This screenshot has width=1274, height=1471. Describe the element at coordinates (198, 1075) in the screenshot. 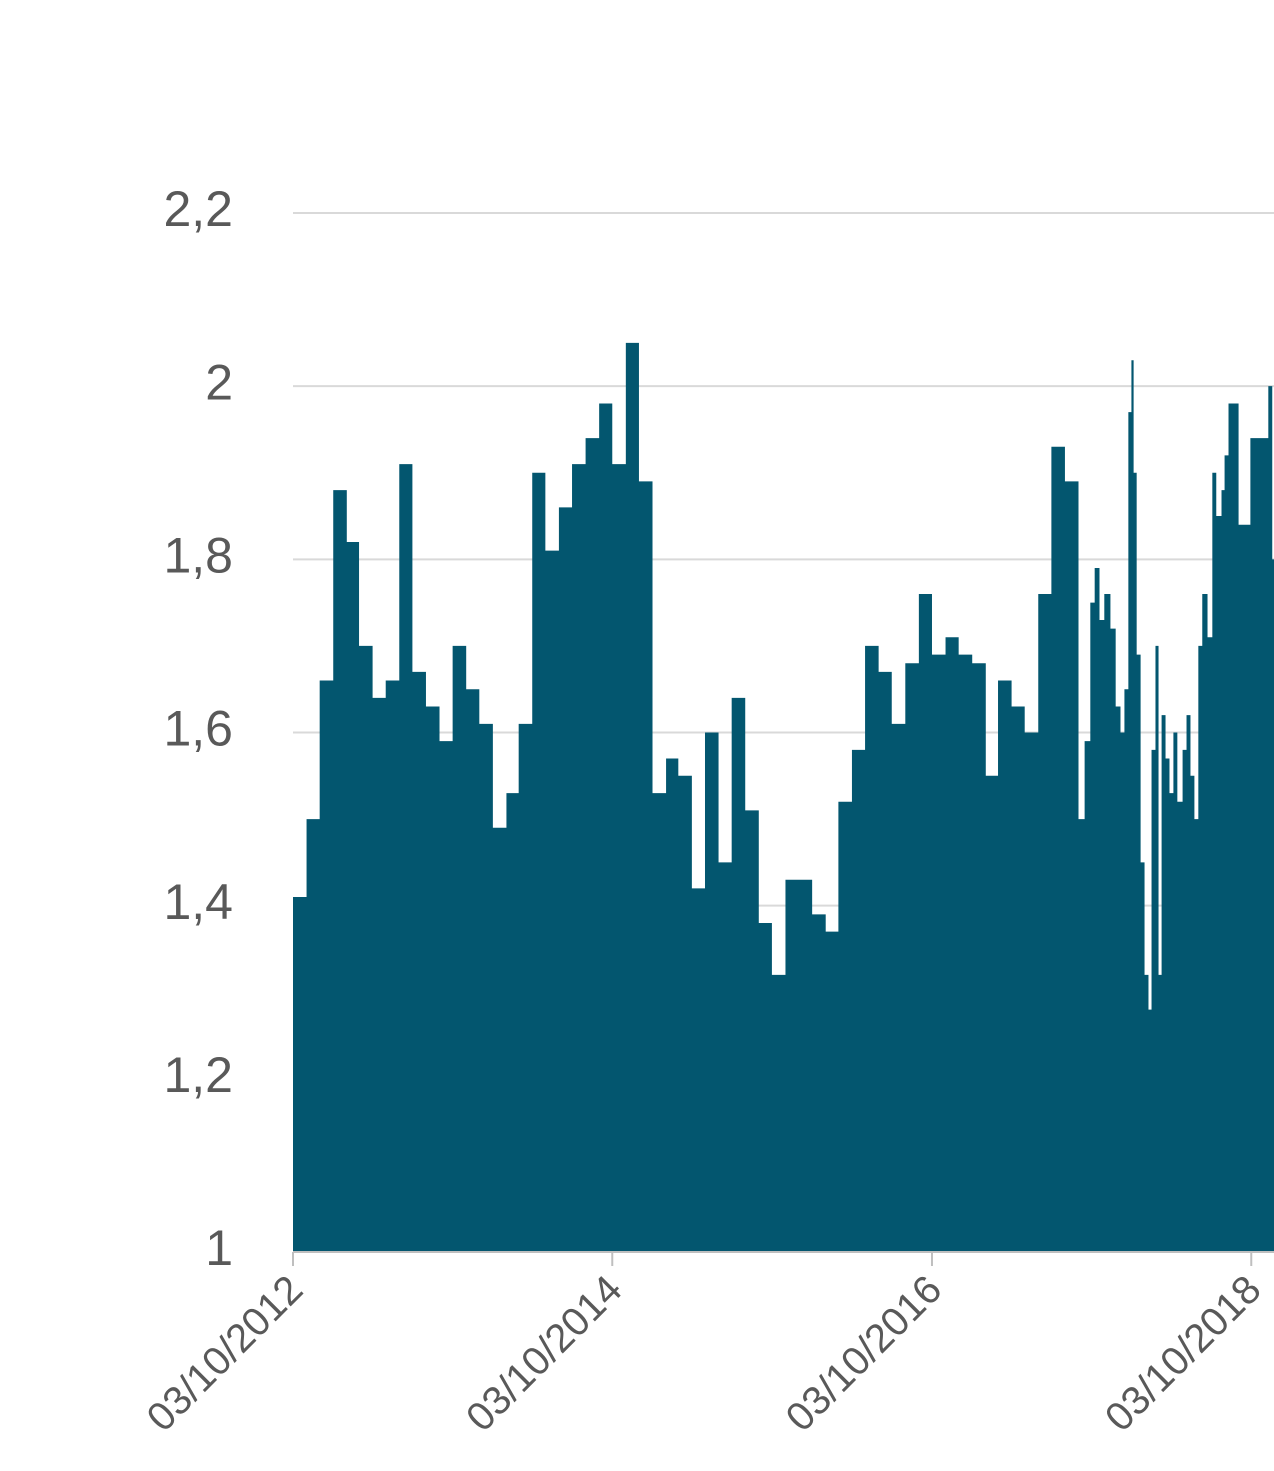

I see `y-tick-label: 1,2` at that location.